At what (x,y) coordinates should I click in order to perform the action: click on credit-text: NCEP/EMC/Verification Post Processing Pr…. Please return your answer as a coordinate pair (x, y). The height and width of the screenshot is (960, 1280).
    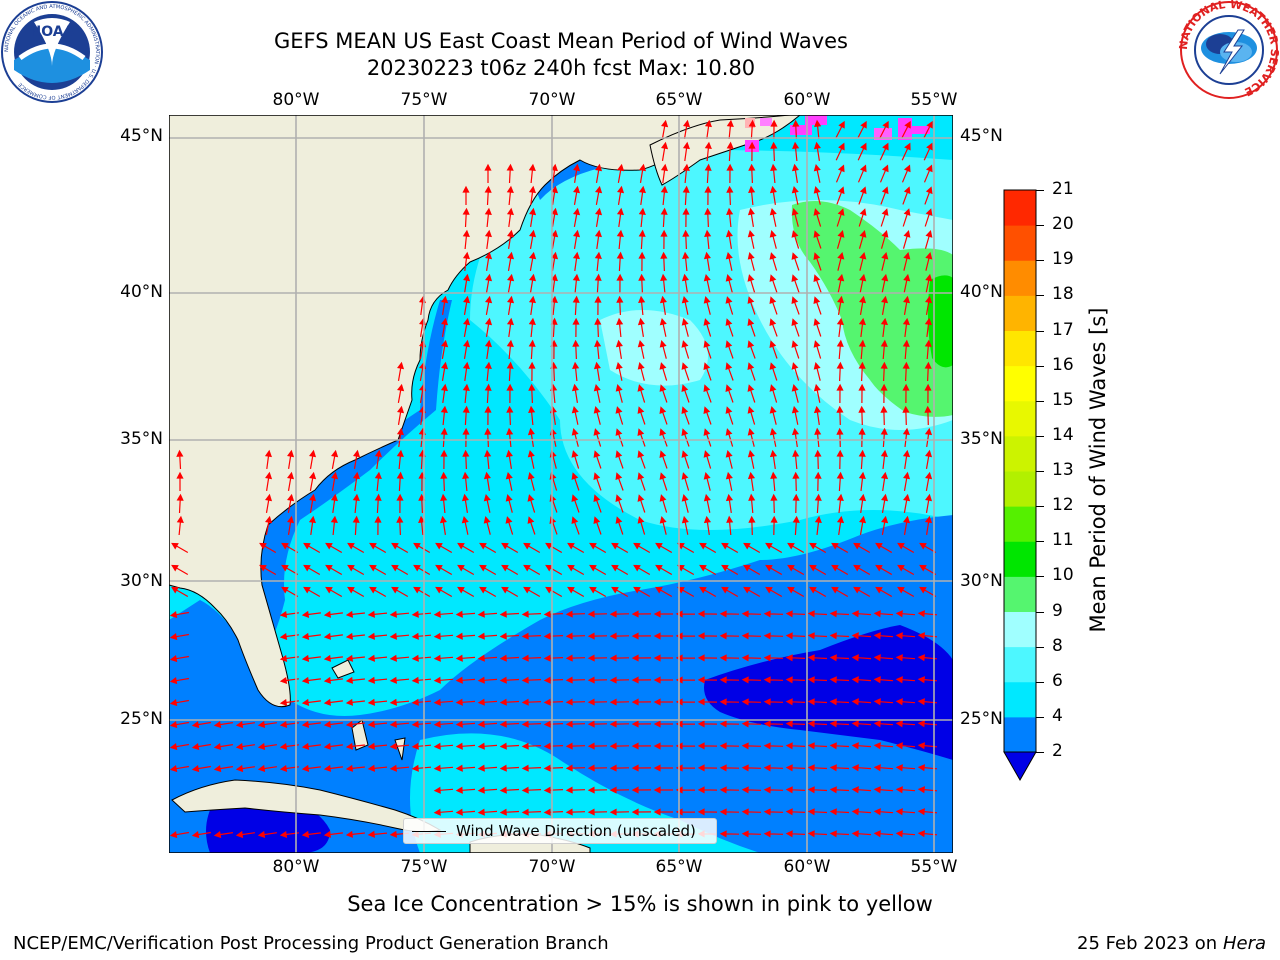
    Looking at the image, I should click on (311, 943).